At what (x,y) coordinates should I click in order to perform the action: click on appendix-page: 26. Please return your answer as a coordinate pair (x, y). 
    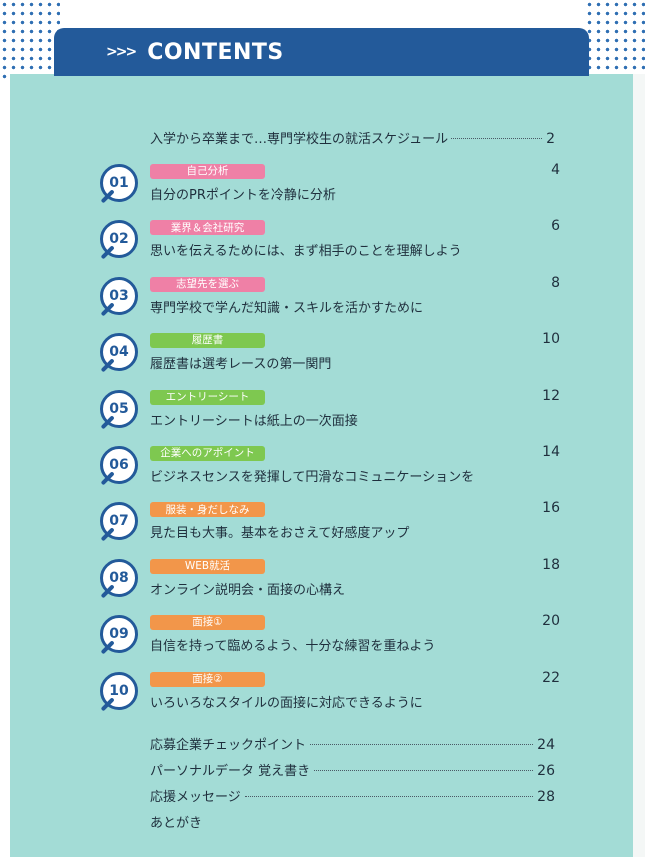
    Looking at the image, I should click on (546, 771).